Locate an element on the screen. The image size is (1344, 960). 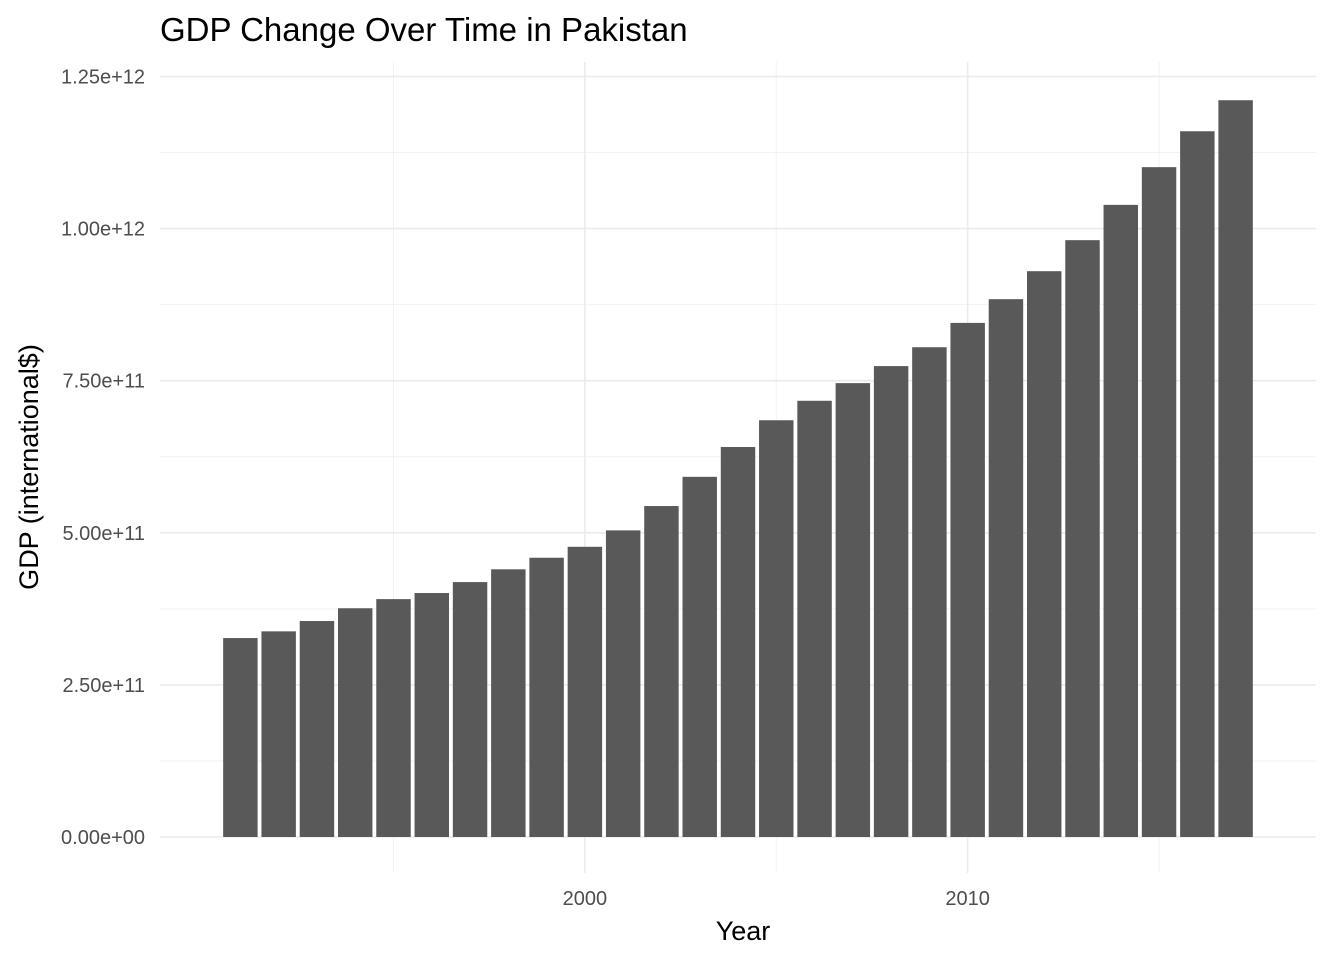
y-axis-title: GDP (international$) is located at coordinates (29, 467).